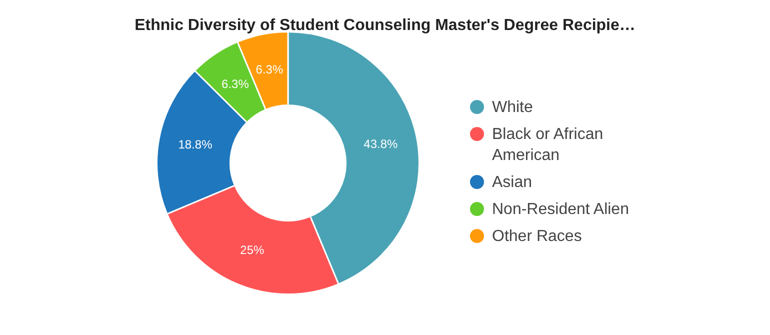 The height and width of the screenshot is (335, 770). I want to click on legend-label: Asian, so click(512, 183).